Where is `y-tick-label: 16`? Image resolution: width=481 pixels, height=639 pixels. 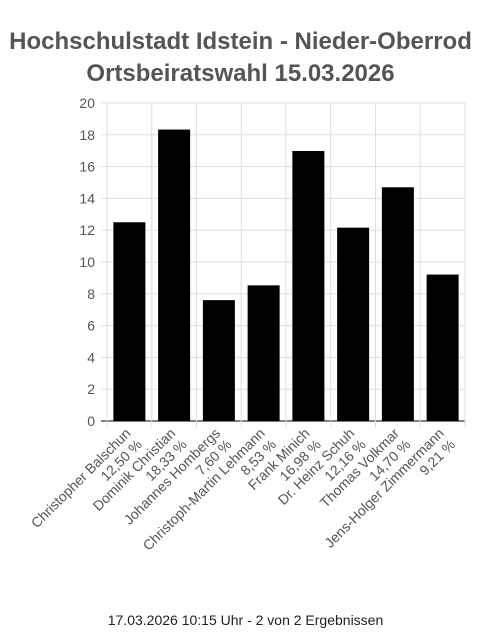
y-tick-label: 16 is located at coordinates (87, 167).